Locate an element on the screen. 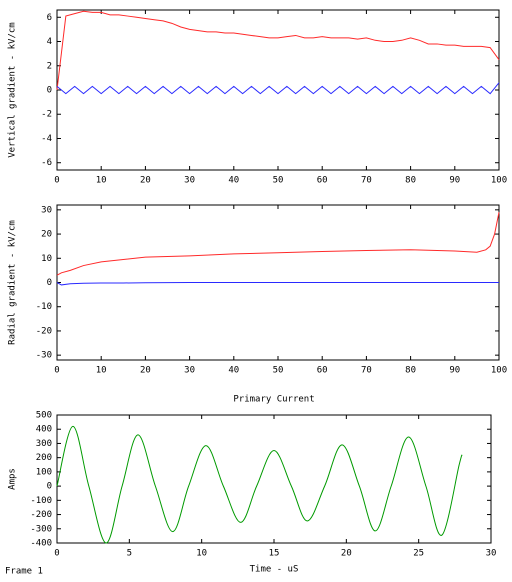 The height and width of the screenshot is (582, 512). y-tick-label: 200 is located at coordinates (44, 458).